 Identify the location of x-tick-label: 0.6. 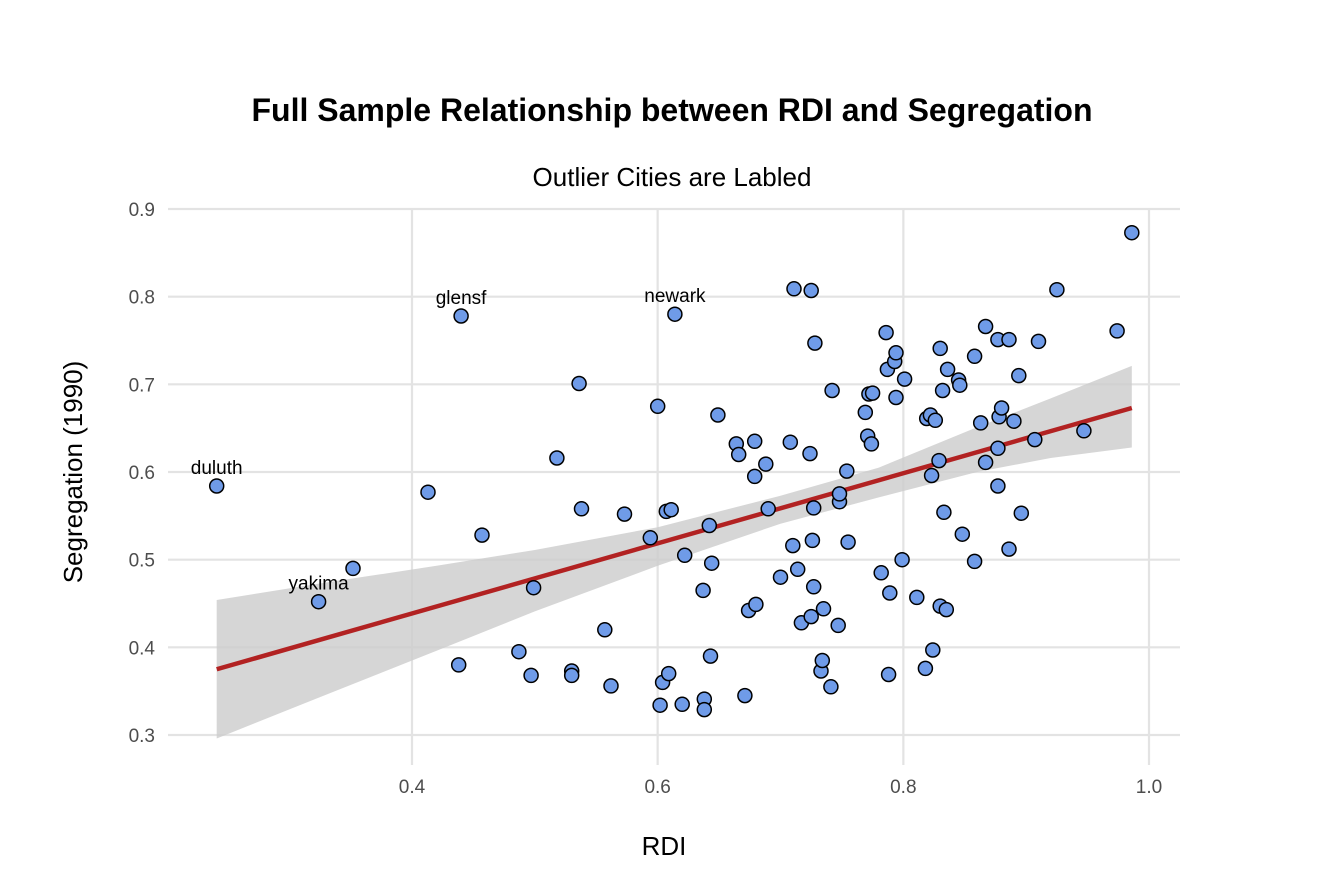
(657, 787).